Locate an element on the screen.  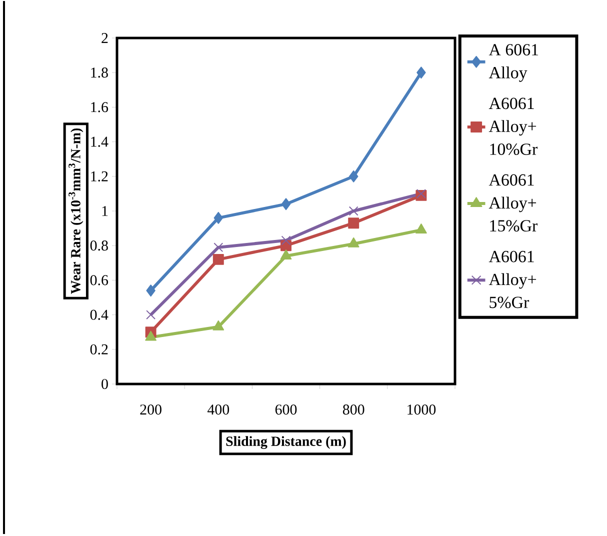
y-tick-label: 0.6 is located at coordinates (99, 280).